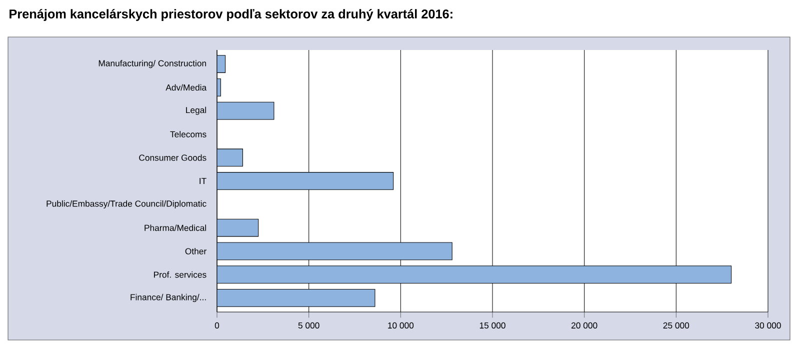 Image resolution: width=800 pixels, height=348 pixels. Describe the element at coordinates (172, 157) in the screenshot. I see `y-tick-label: Consumer Goods` at that location.